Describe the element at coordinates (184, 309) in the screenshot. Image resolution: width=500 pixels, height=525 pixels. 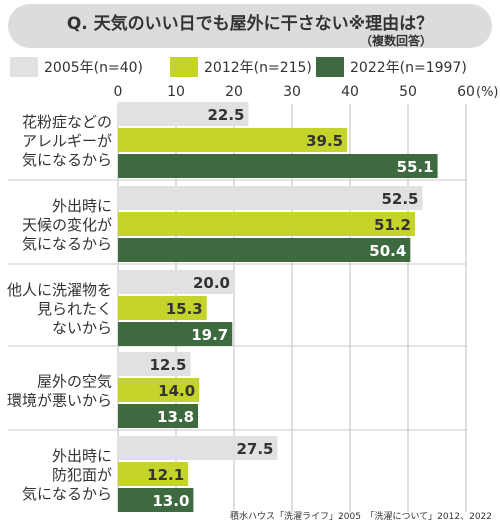
I see `data-label: 15.3` at that location.